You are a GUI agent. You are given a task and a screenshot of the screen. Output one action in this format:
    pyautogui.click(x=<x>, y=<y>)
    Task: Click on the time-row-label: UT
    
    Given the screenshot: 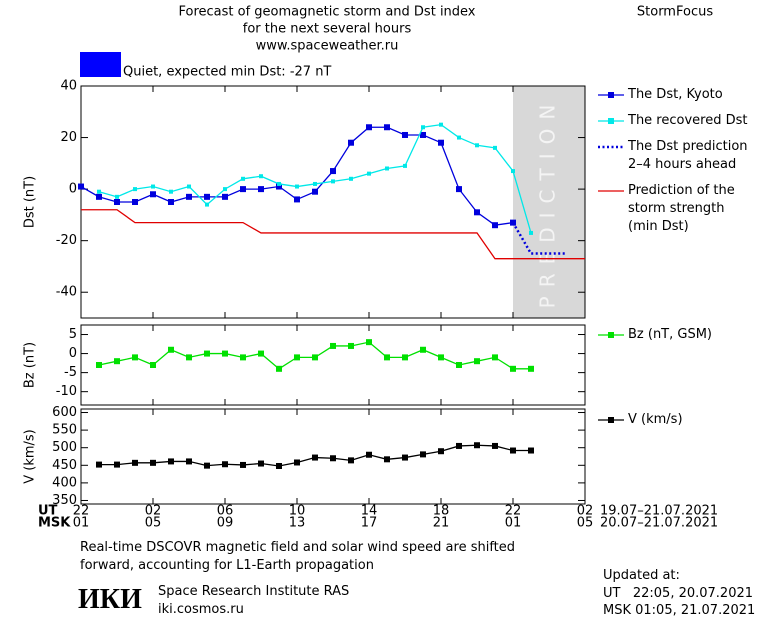 What is the action you would take?
    pyautogui.click(x=48, y=511)
    